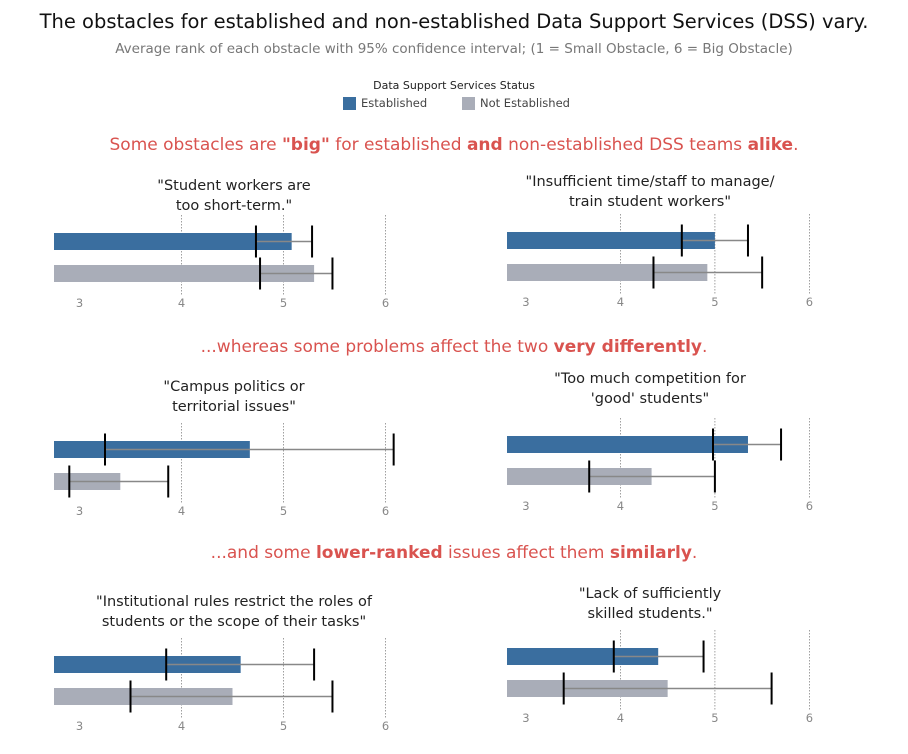  What do you see at coordinates (660, 261) in the screenshot?
I see `chart-panel-2: 3 4 5 6` at bounding box center [660, 261].